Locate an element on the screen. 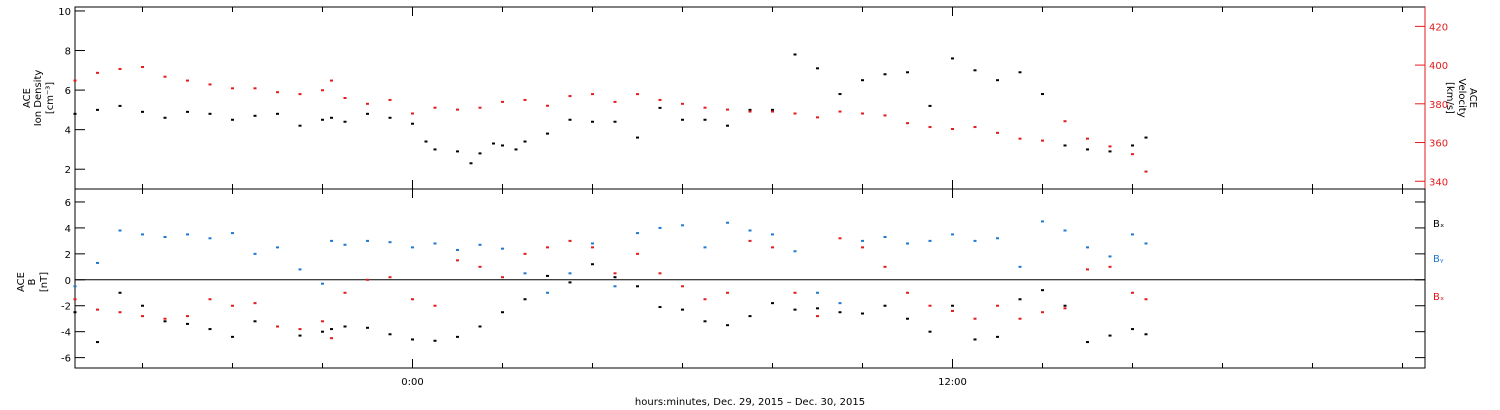  x-tick-label: 12:00 is located at coordinates (952, 382).